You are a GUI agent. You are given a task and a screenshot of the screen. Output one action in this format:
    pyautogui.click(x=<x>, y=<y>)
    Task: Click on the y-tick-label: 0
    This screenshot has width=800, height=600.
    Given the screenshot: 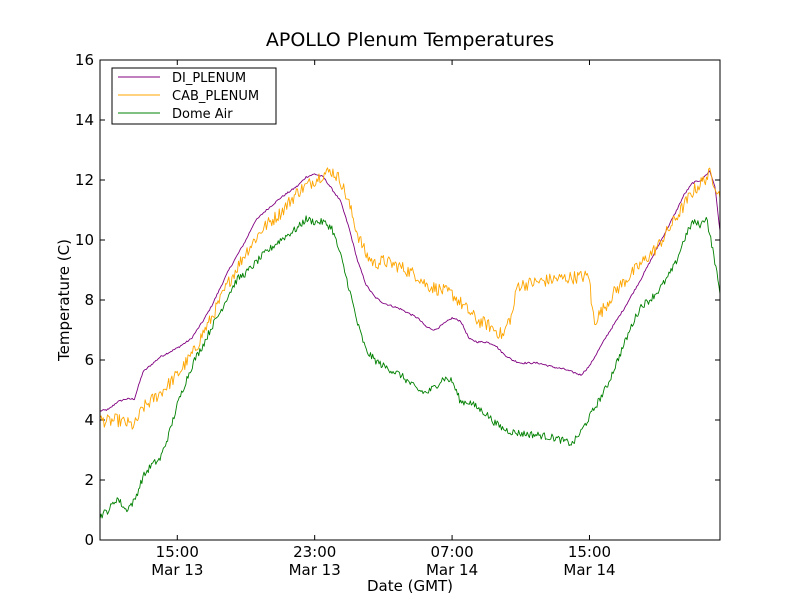 What is the action you would take?
    pyautogui.click(x=89, y=540)
    